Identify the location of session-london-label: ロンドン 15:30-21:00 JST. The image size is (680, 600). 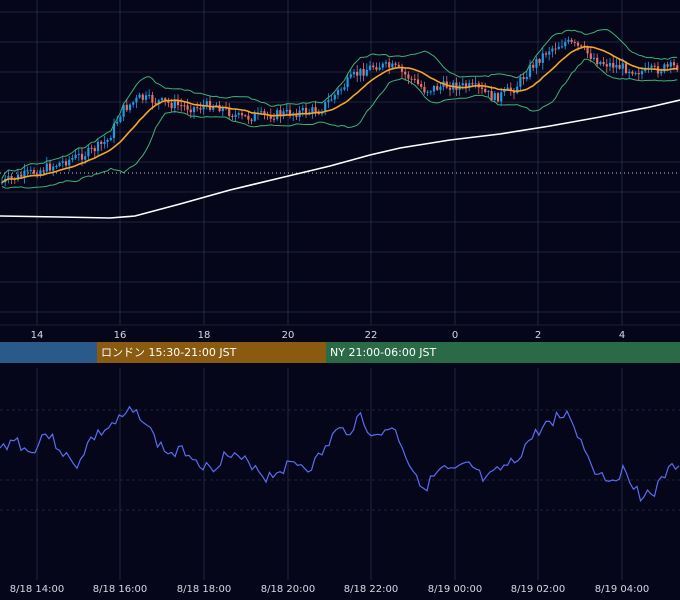
(169, 352).